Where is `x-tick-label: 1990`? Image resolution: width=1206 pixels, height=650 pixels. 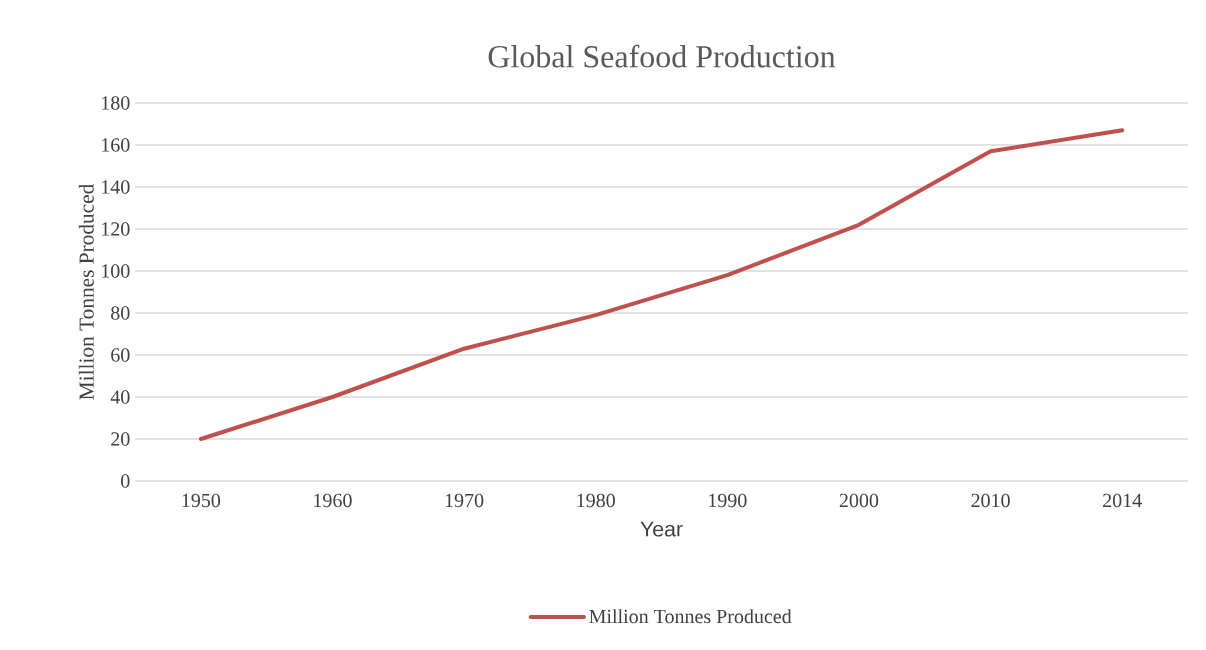 x-tick-label: 1990 is located at coordinates (728, 500).